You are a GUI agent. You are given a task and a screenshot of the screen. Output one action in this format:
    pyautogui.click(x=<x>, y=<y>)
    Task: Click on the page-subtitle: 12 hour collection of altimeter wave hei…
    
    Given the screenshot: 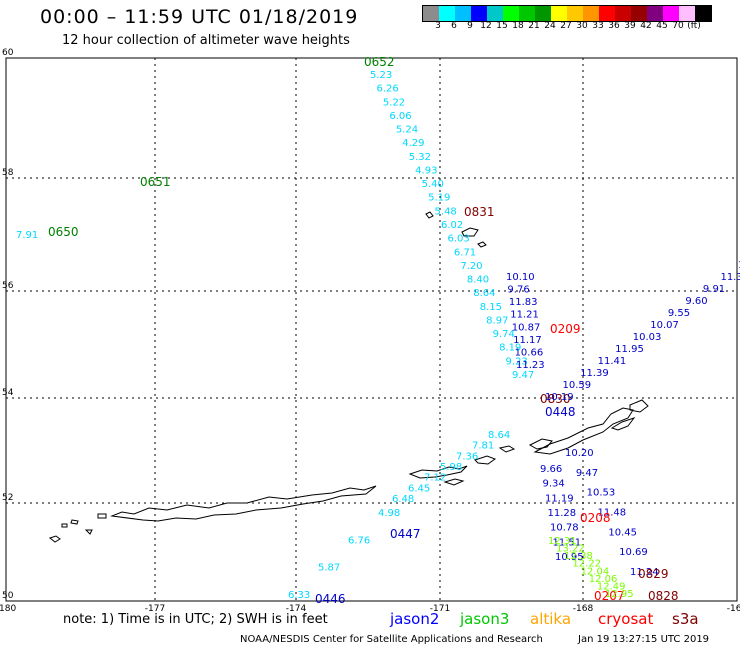 What is the action you would take?
    pyautogui.click(x=206, y=40)
    